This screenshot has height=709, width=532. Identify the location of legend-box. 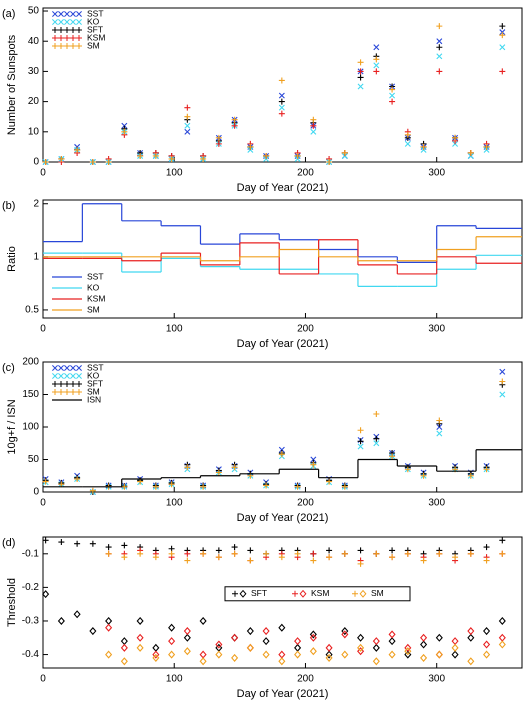
(317, 594).